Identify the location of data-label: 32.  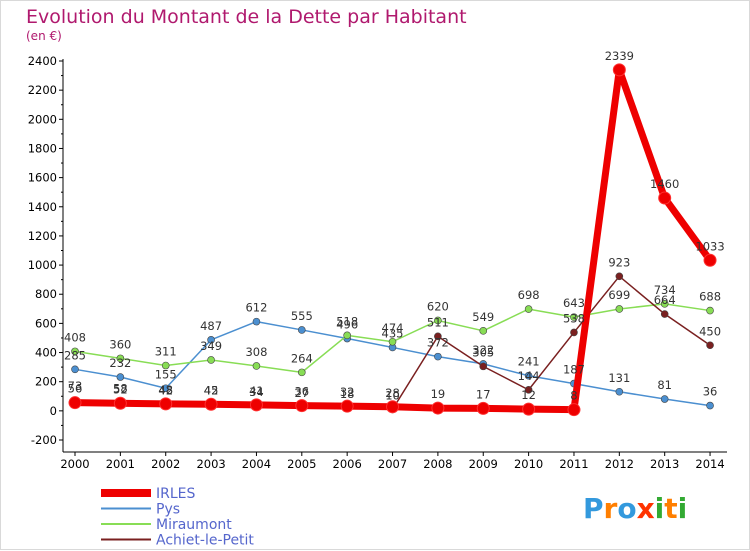
(347, 392).